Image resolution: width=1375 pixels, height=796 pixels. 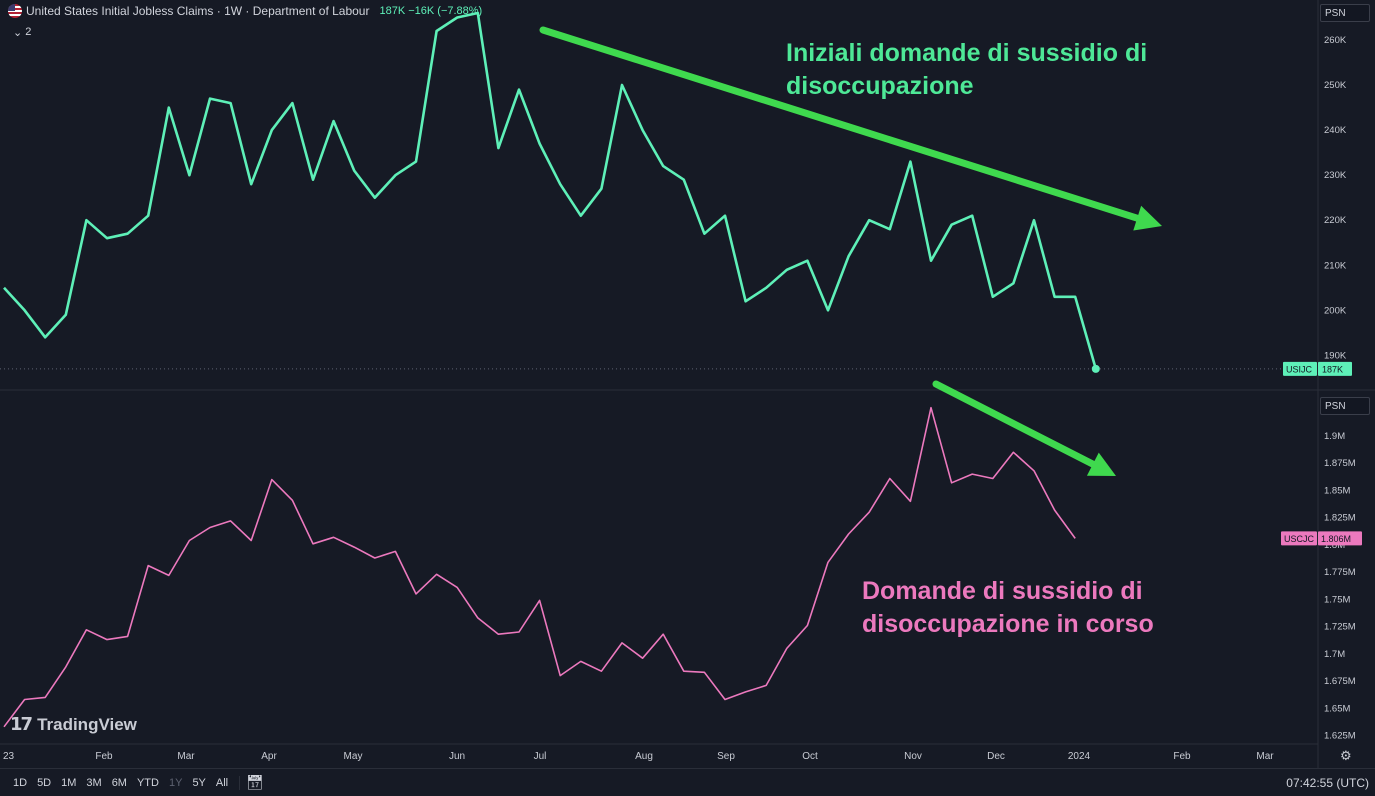 What do you see at coordinates (1101, 464) in the screenshot?
I see `trend-arrow-bottom-head` at bounding box center [1101, 464].